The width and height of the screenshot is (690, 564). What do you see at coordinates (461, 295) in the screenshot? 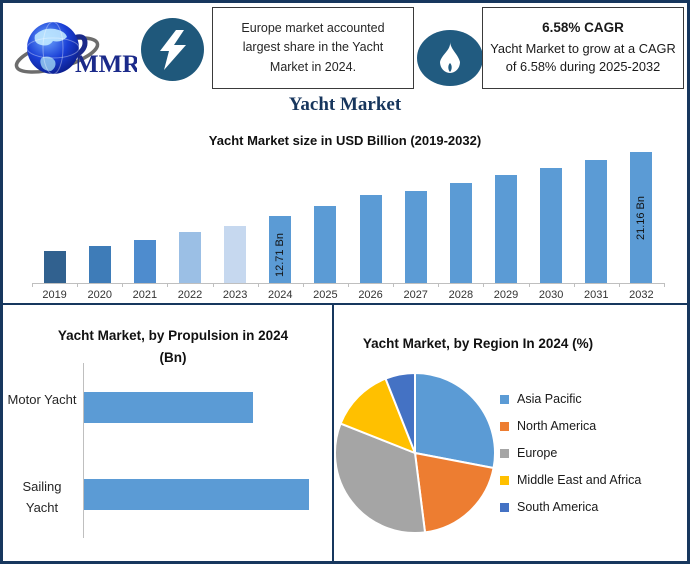
I see `x-axis-label-2028: 2028` at bounding box center [461, 295].